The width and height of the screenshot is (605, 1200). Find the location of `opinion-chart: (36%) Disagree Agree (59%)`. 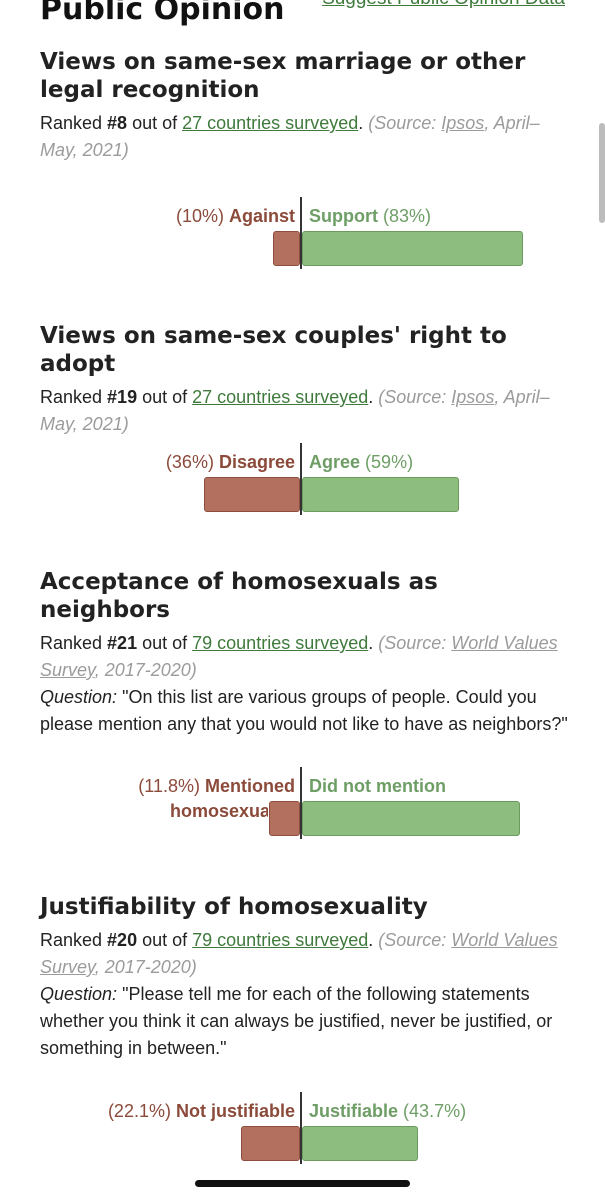

opinion-chart: (36%) Disagree Agree (59%) is located at coordinates (302, 493).